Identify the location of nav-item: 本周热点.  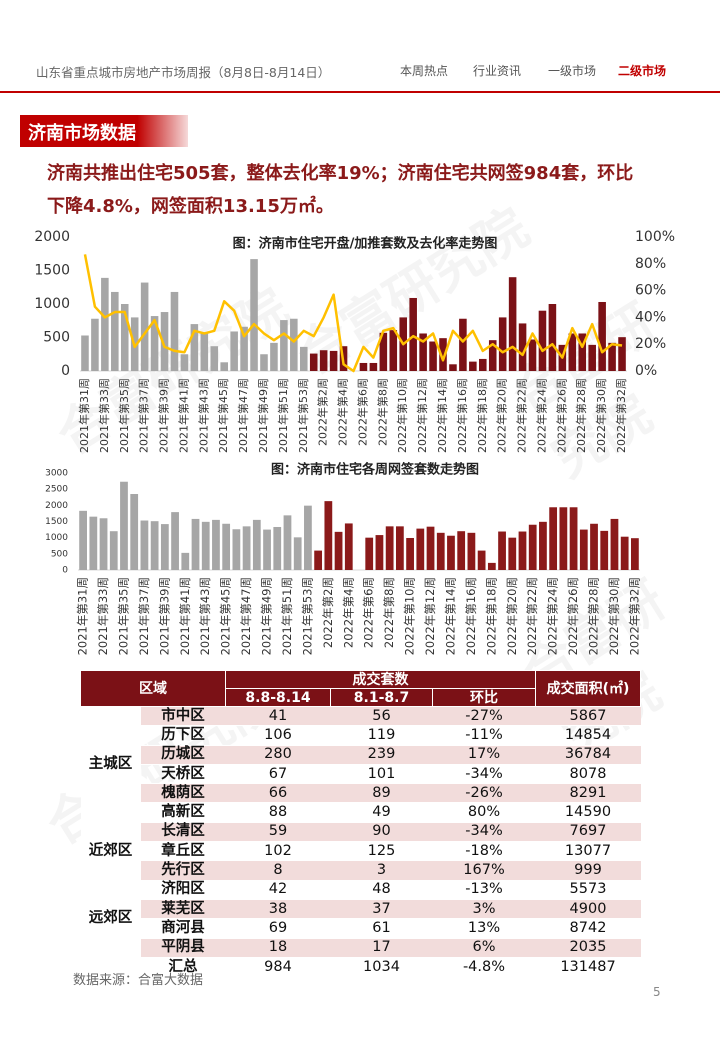
(424, 71).